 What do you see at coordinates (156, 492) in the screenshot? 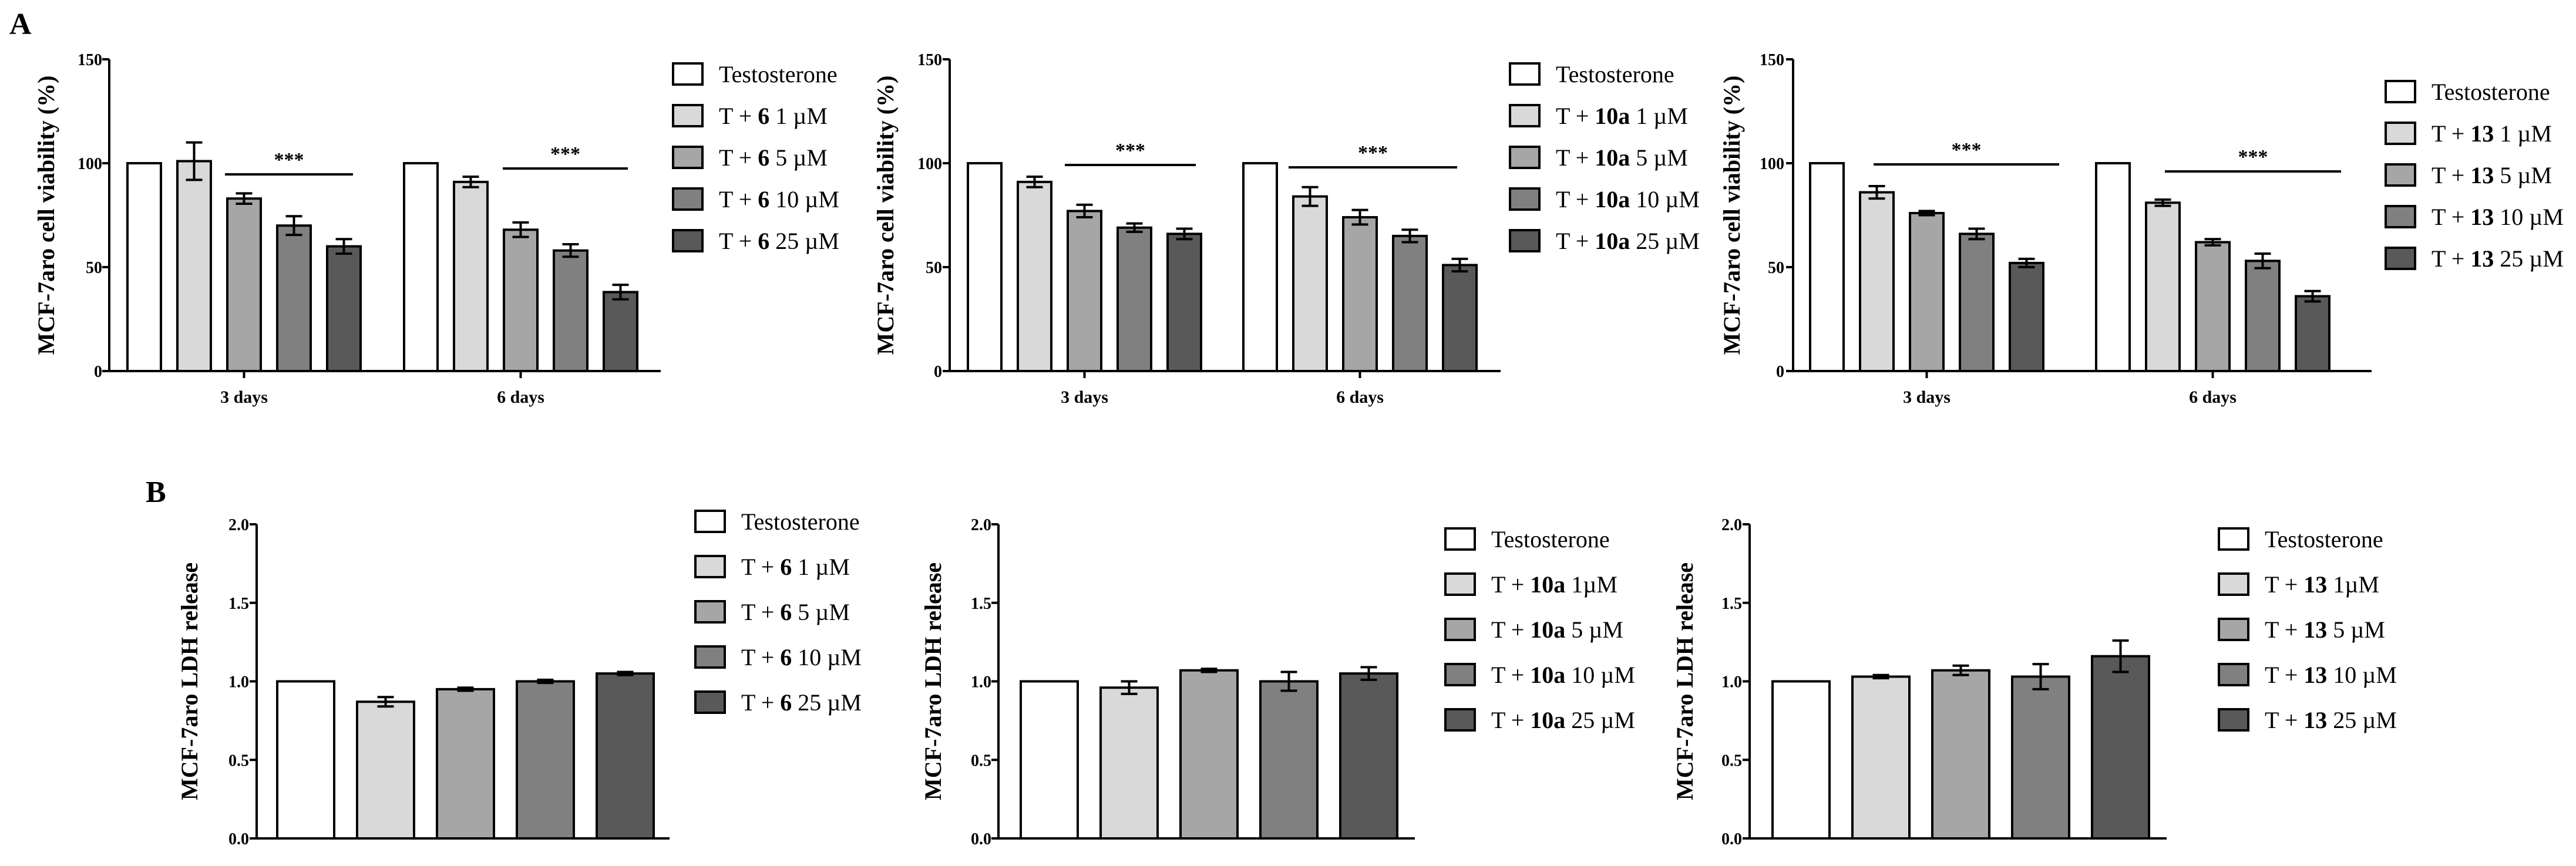
I see `panel-label-b: B` at bounding box center [156, 492].